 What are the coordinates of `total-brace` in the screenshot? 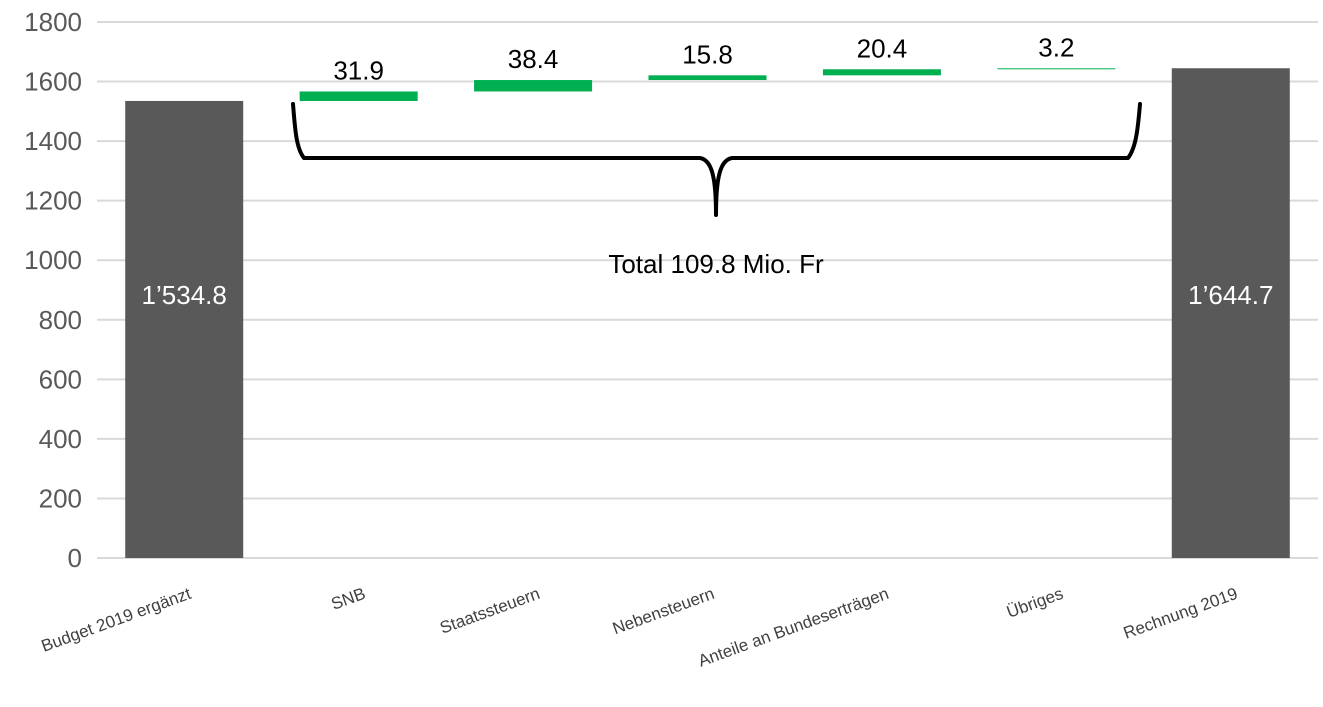 It's located at (716, 159).